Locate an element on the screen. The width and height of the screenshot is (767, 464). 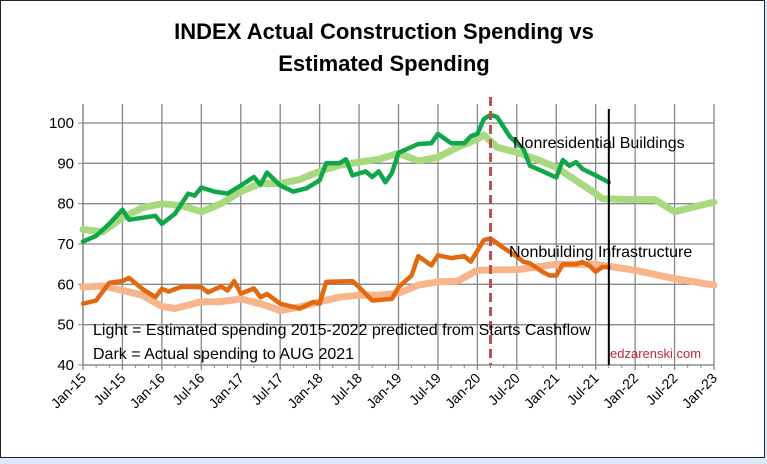
y-tick-label: 60 is located at coordinates (65, 284).